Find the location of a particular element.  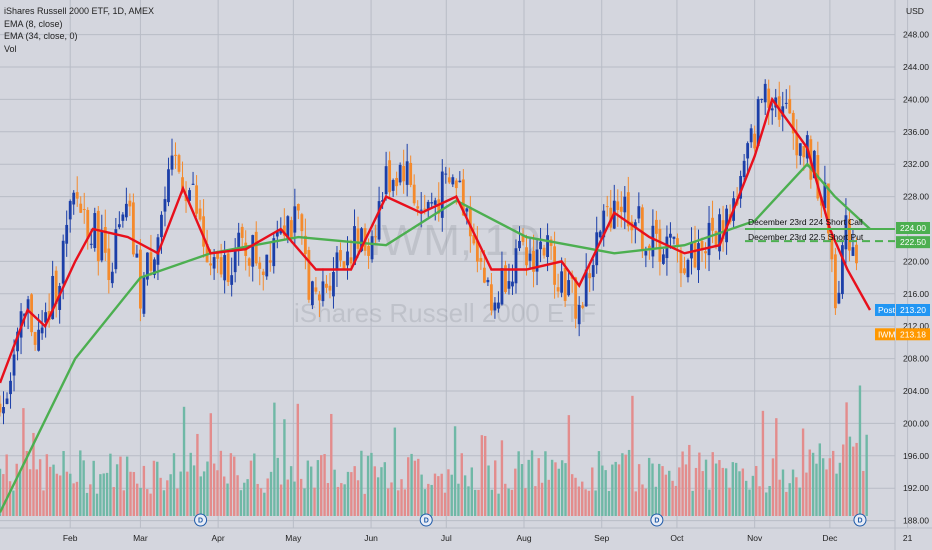

legend-ema-slow: EMA (34, close, 0) is located at coordinates (41, 36).